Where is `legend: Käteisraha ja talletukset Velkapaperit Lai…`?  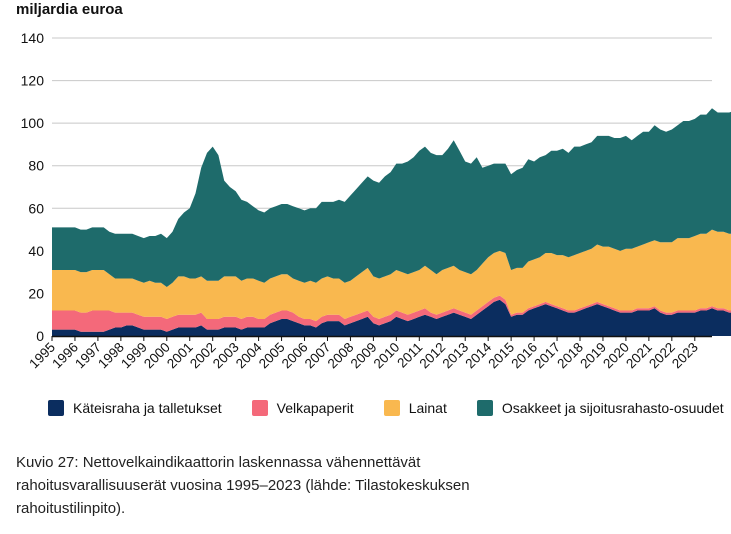 legend: Käteisraha ja talletukset Velkapaperit Lai… is located at coordinates (386, 408).